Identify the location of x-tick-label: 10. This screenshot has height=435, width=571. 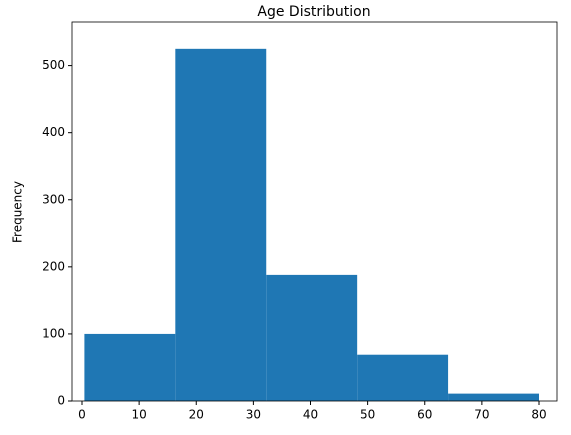
(138, 415).